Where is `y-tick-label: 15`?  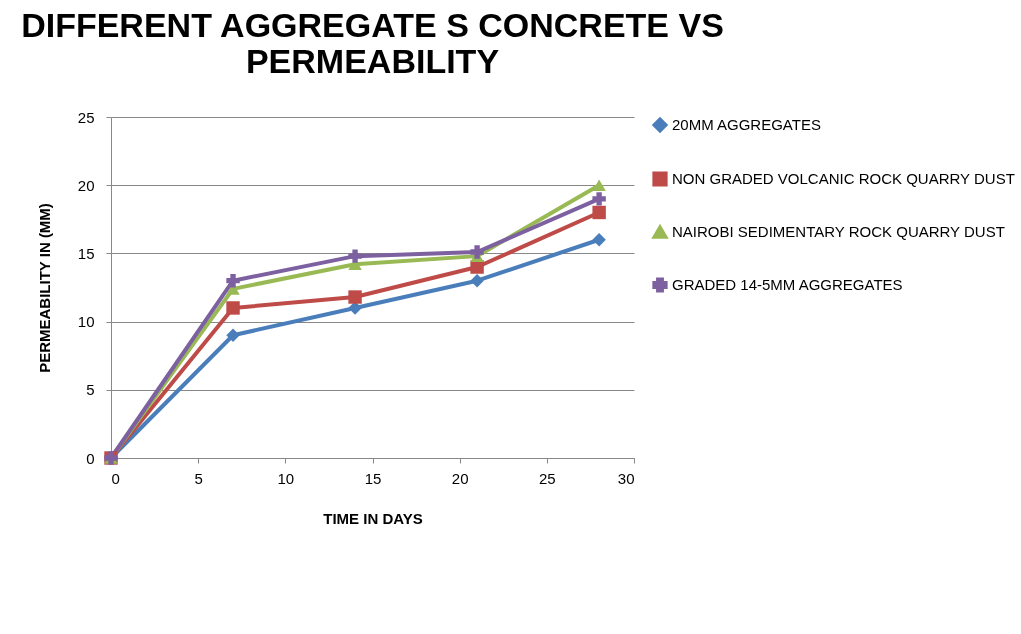
y-tick-label: 15 is located at coordinates (86, 253).